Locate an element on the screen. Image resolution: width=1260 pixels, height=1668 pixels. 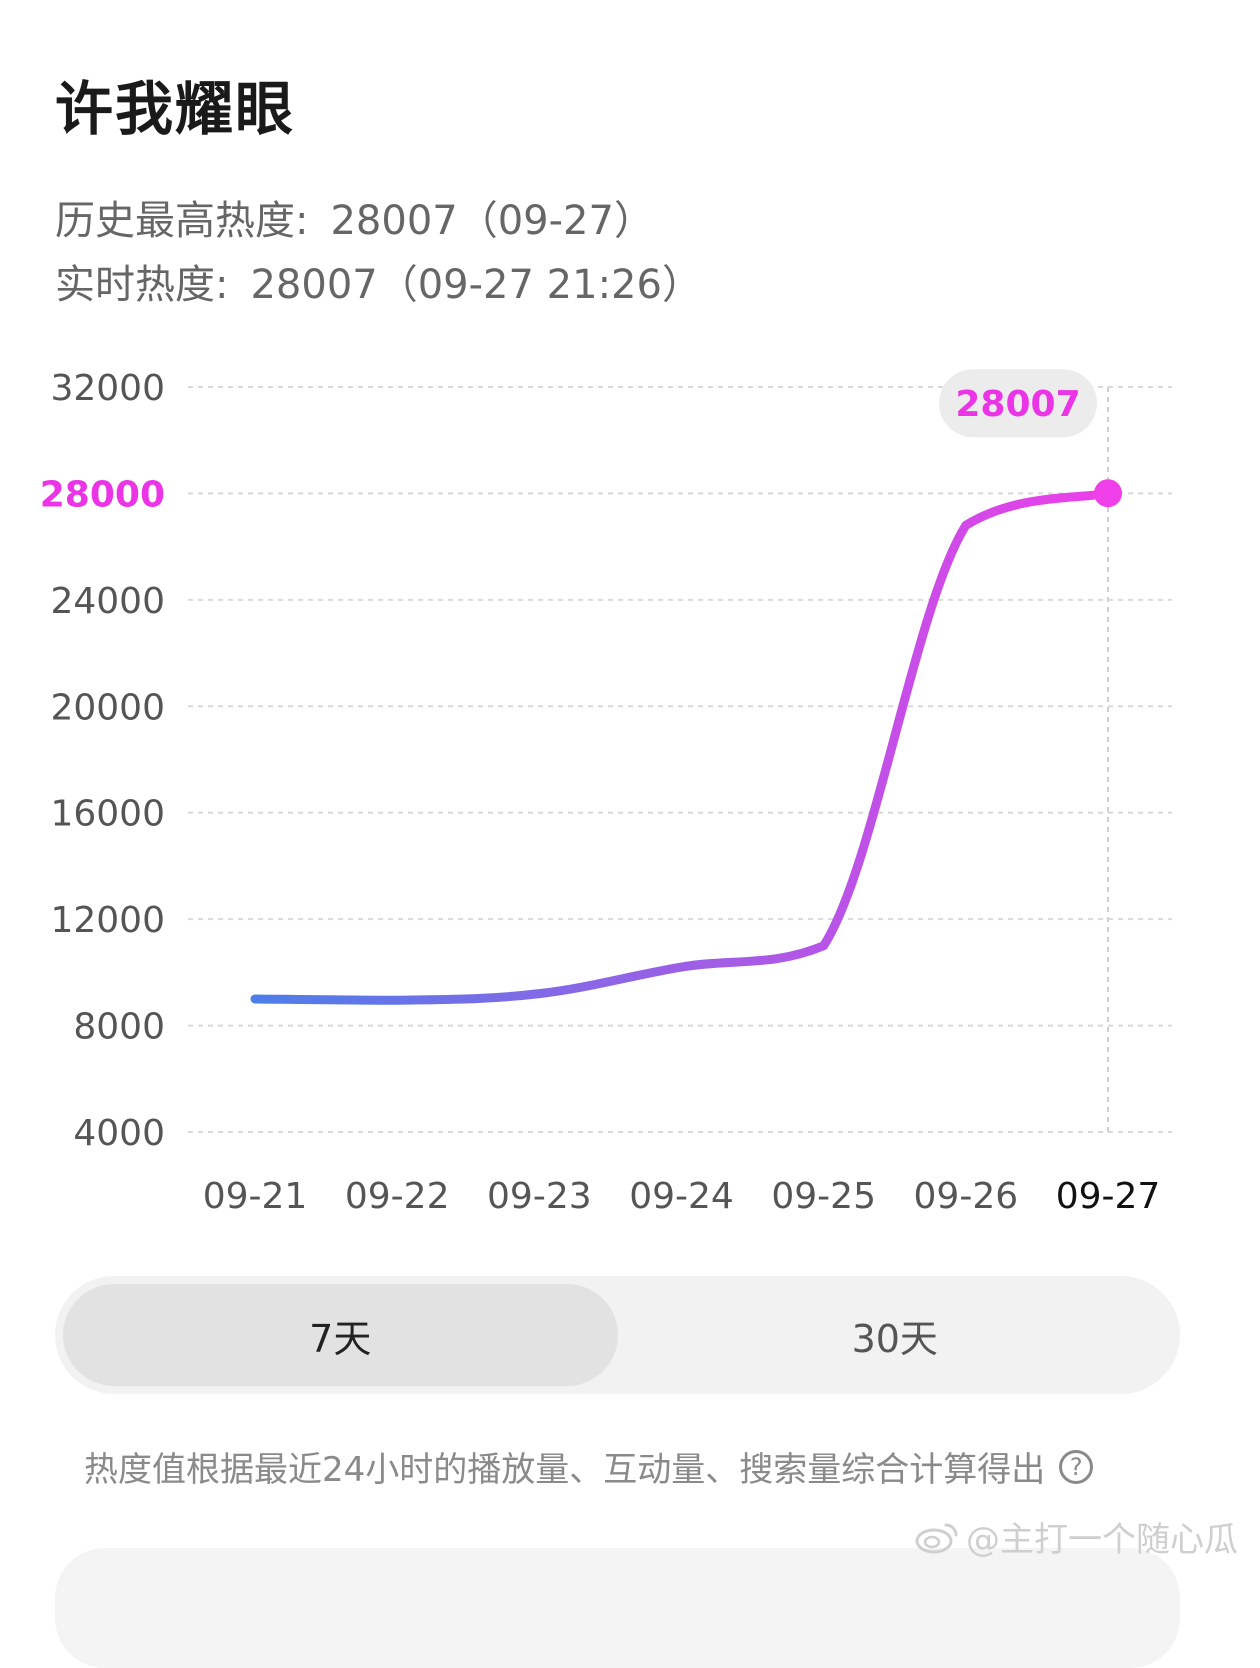
range-option-30d: 30天 is located at coordinates (894, 1338).